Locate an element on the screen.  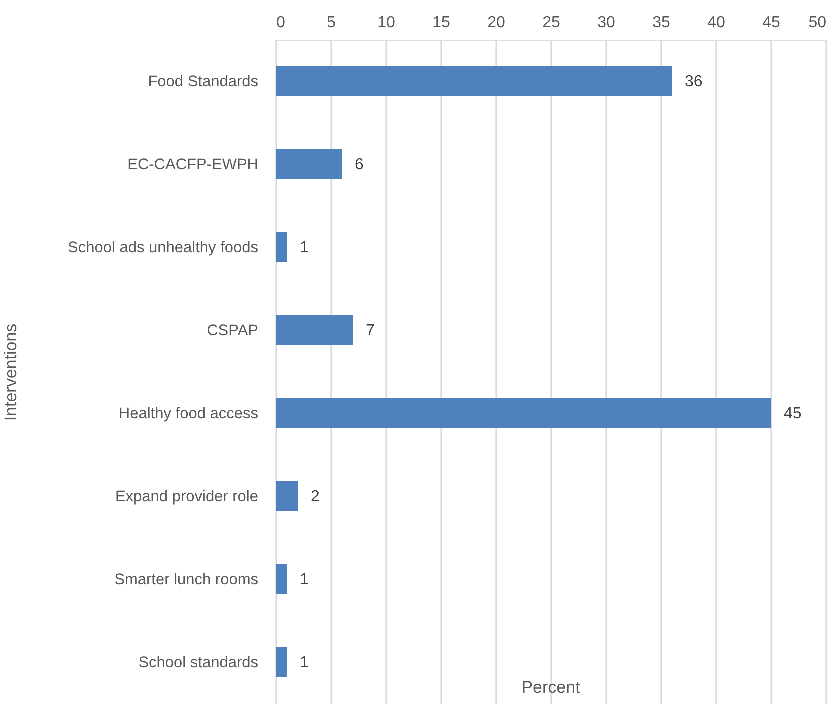
x-tick-label: 35 is located at coordinates (661, 23).